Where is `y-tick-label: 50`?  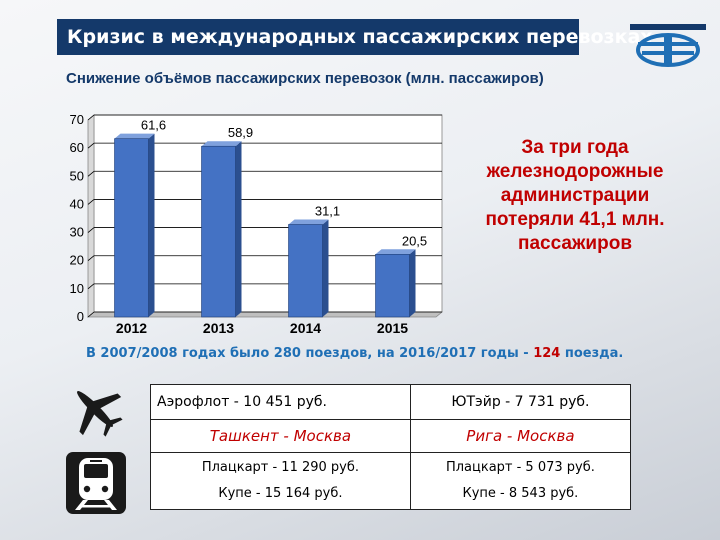
y-tick-label: 50 is located at coordinates (77, 175).